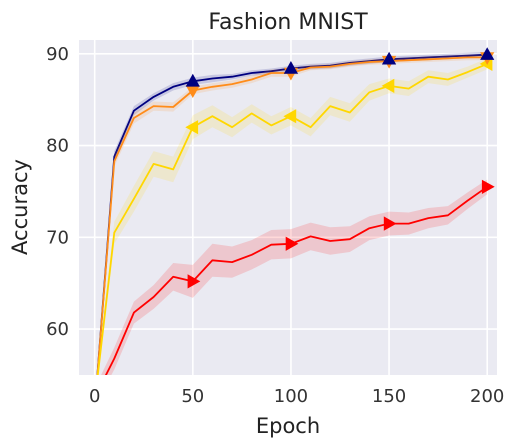 Image resolution: width=505 pixels, height=447 pixels. What do you see at coordinates (288, 426) in the screenshot?
I see `x-axis-label: Epoch` at bounding box center [288, 426].